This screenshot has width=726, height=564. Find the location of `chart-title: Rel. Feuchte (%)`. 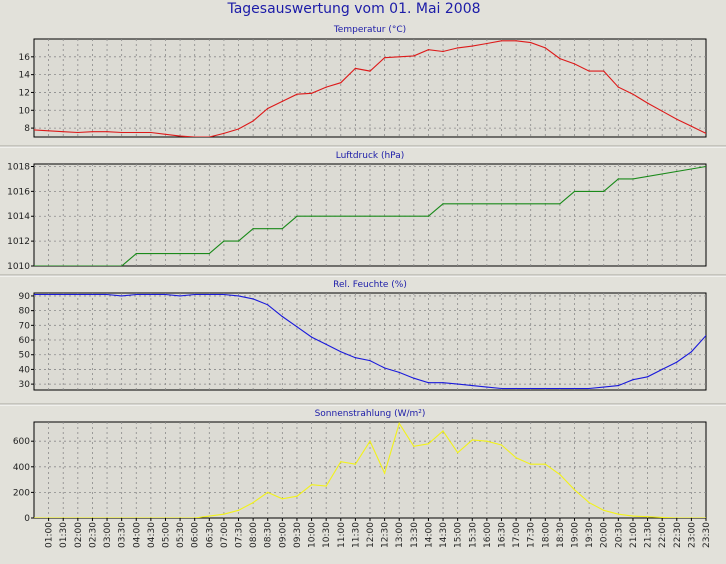

chart-title: Rel. Feuchte (%) is located at coordinates (370, 285).